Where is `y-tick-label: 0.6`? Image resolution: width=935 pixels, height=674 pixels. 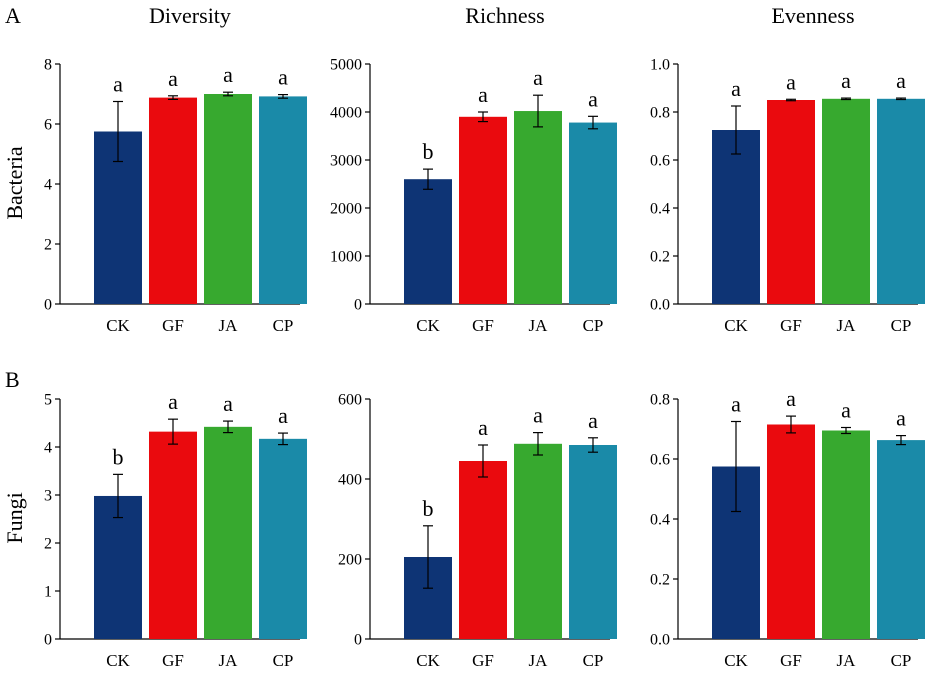 y-tick-label: 0.6 is located at coordinates (660, 161).